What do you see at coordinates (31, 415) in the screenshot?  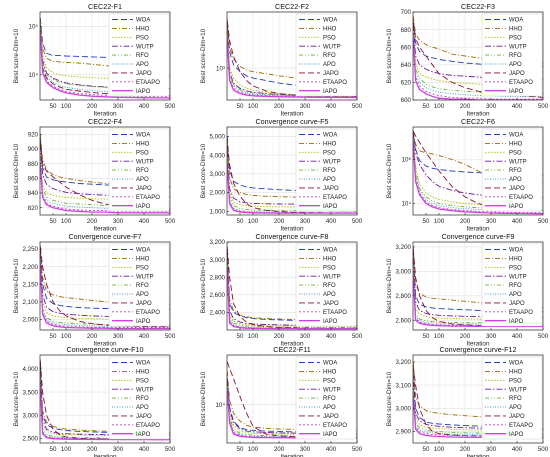 I see `y-tick-label: 3,000` at bounding box center [31, 415].